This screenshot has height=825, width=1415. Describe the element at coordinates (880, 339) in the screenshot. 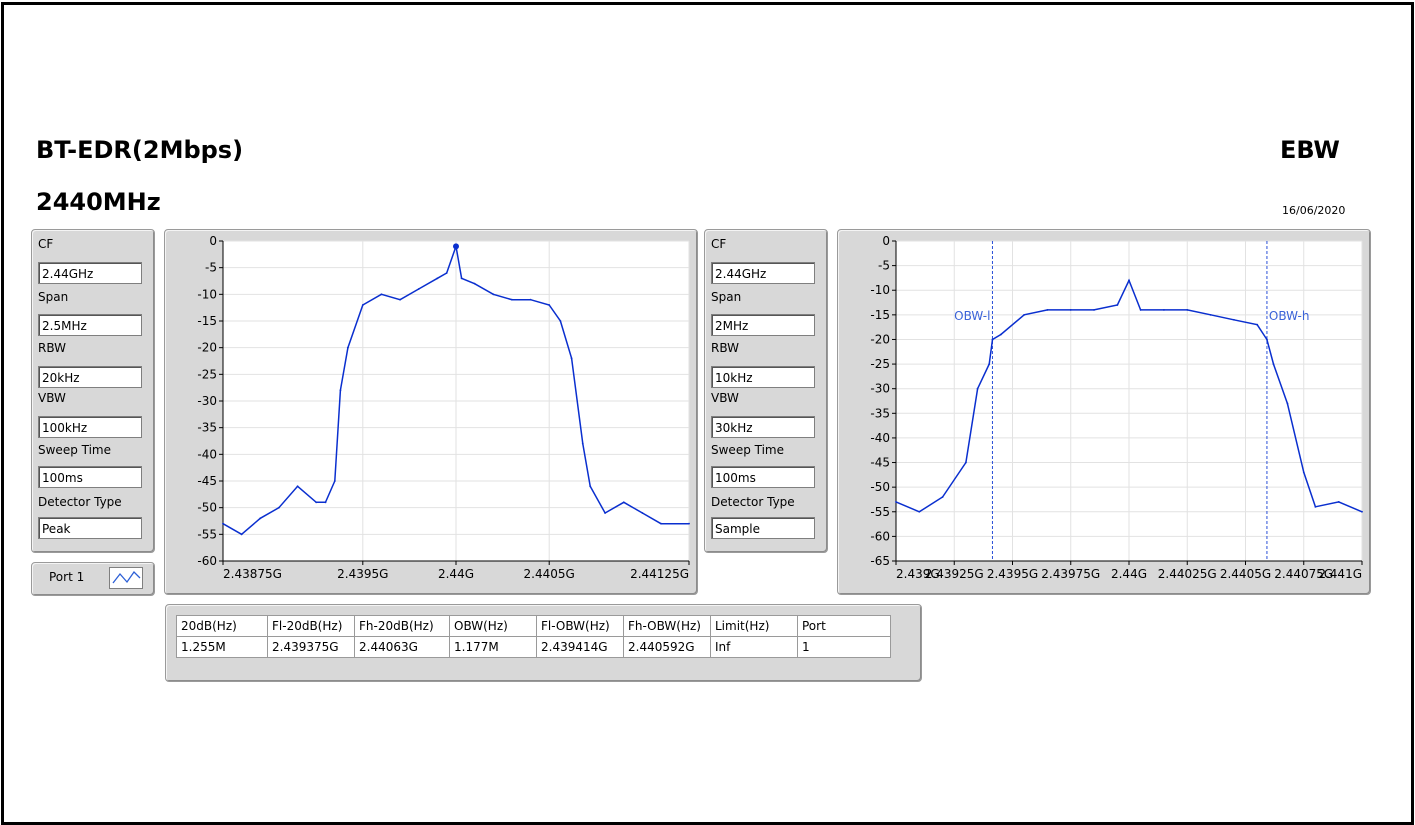

I see `y-tick-label: -20` at that location.